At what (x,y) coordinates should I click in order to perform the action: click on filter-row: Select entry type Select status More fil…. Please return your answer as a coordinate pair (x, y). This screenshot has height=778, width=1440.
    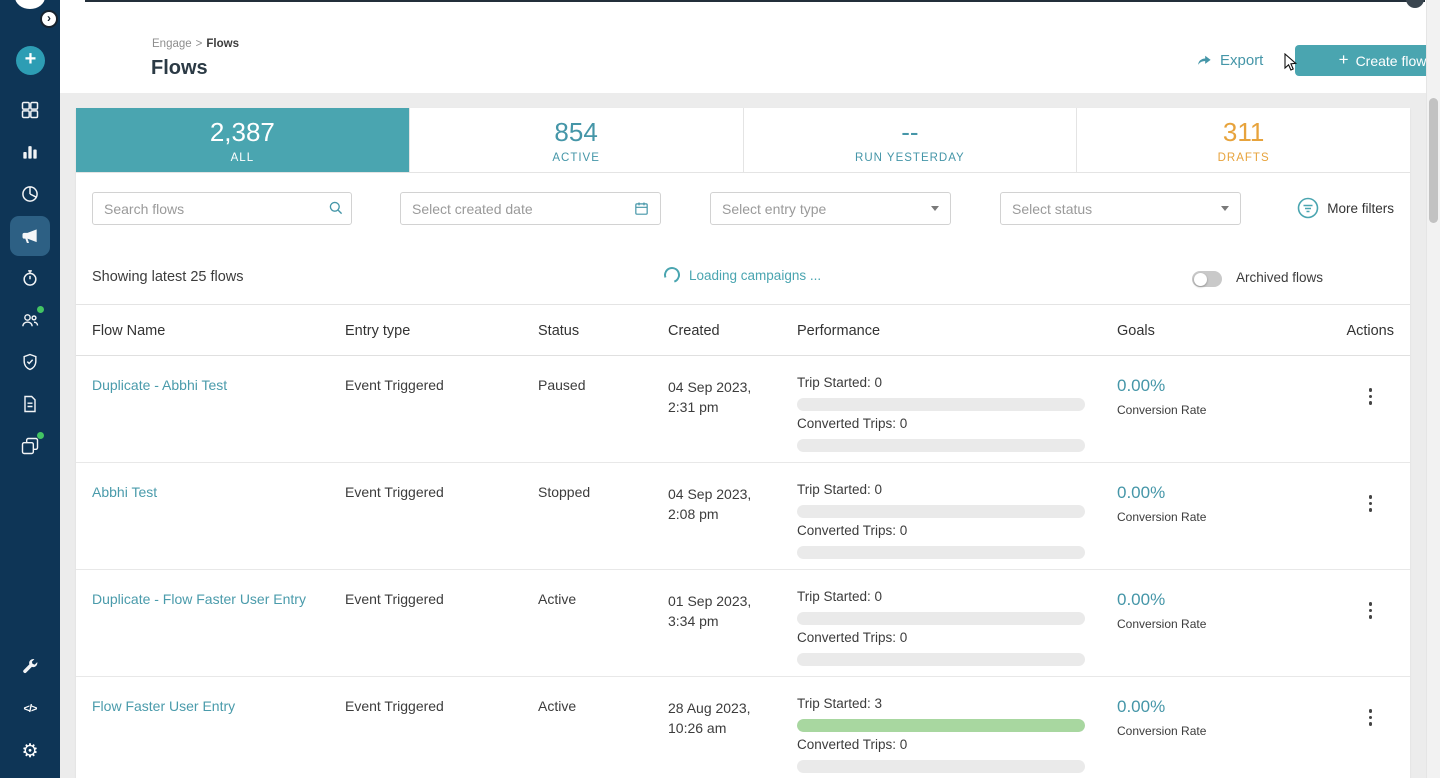
    Looking at the image, I should click on (743, 208).